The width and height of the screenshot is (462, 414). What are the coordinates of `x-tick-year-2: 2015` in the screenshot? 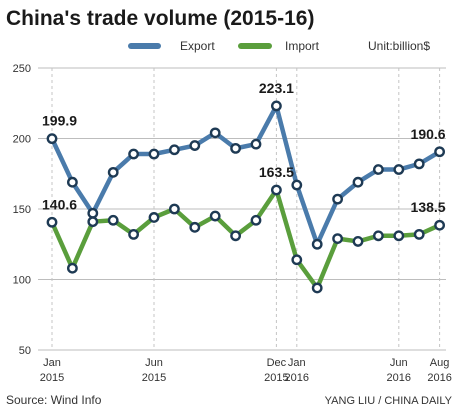 It's located at (276, 378).